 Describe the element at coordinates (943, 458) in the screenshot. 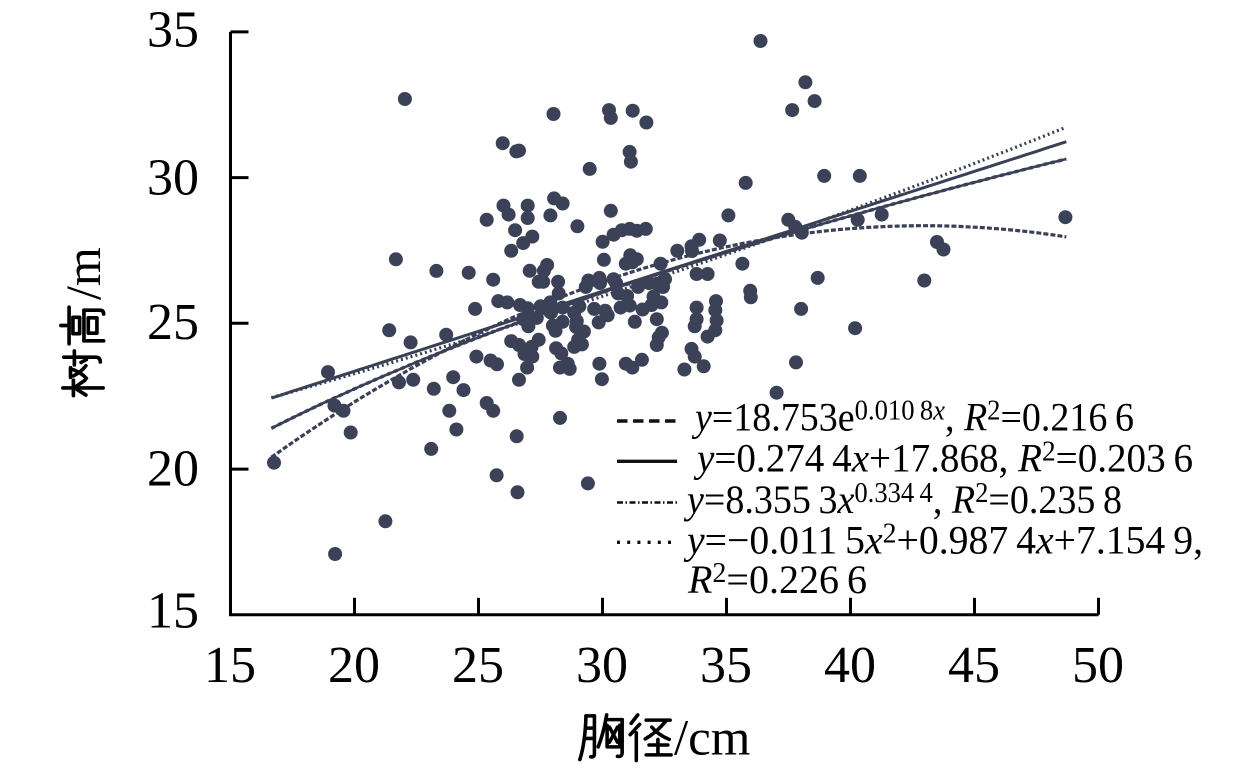

I see `svg-text: y=0.274 4x+17.868, R2=0.203 6` at that location.